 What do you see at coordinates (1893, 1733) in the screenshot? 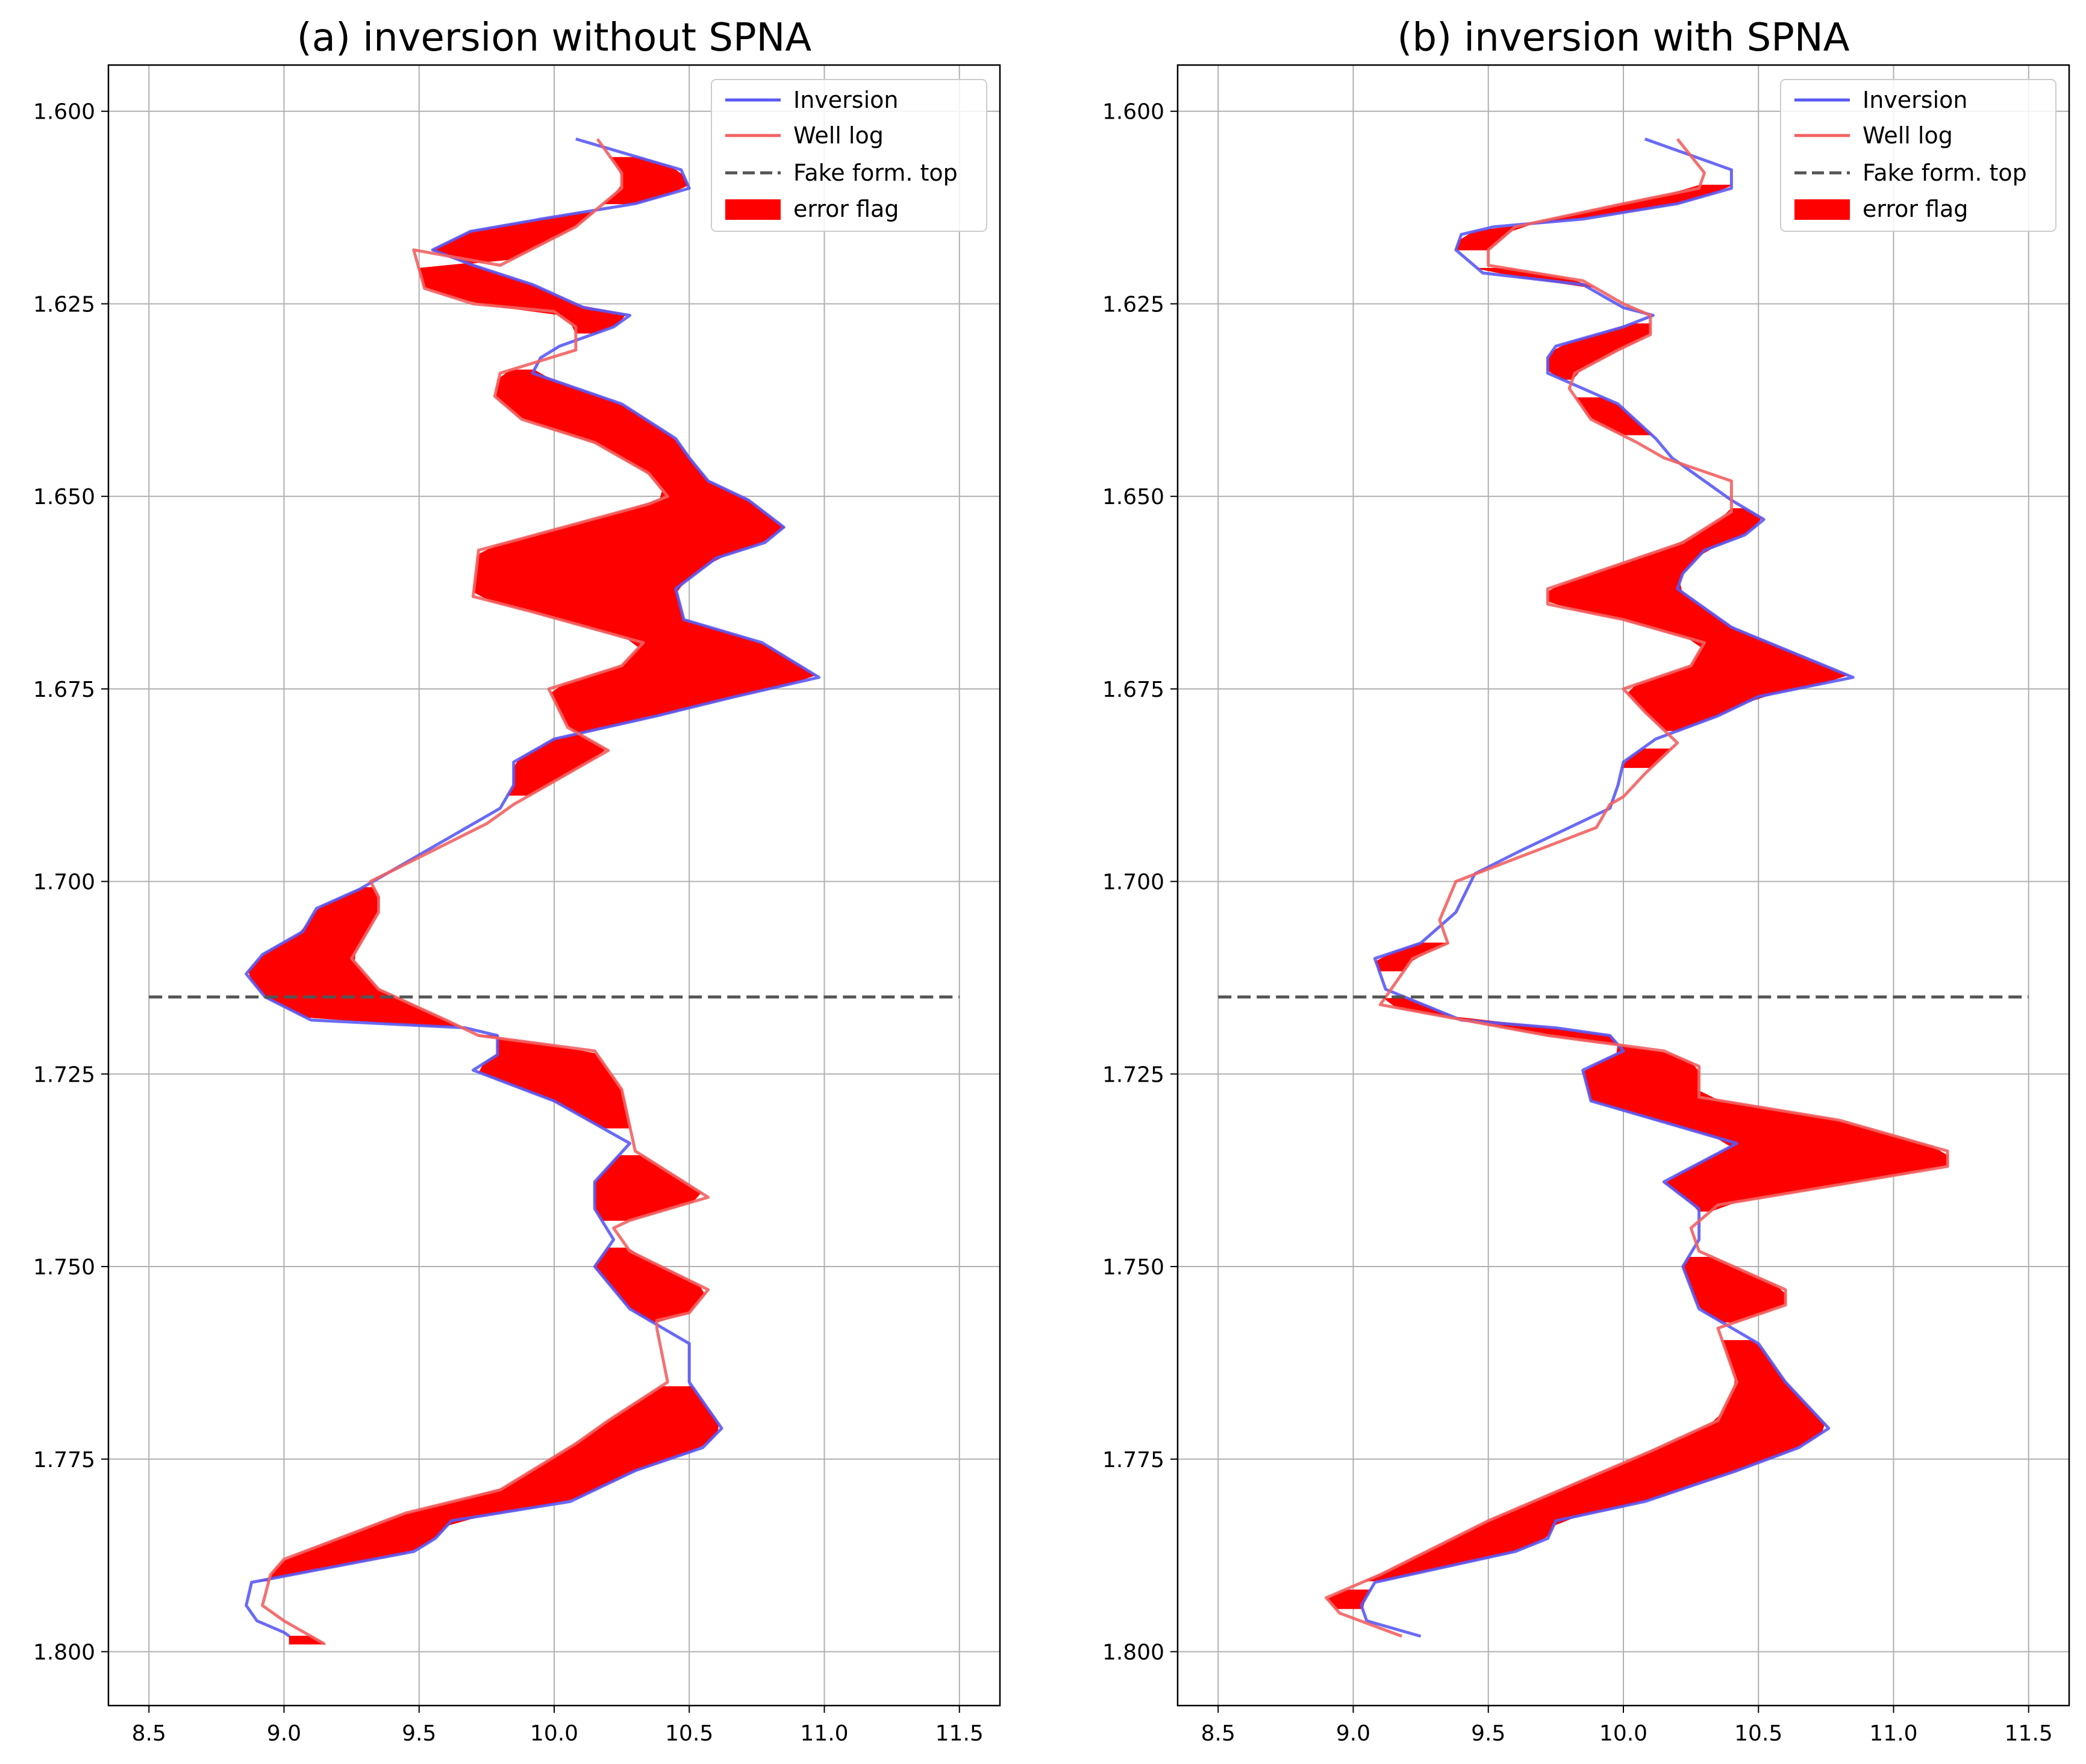
I see `x-tick-label: 11.0` at bounding box center [1893, 1733].